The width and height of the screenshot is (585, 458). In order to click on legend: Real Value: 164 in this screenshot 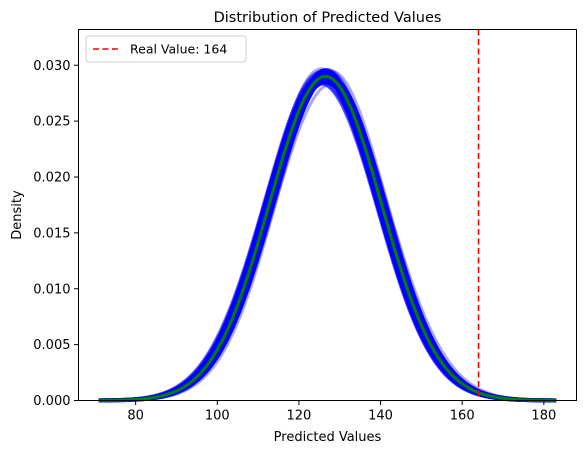, I will do `click(166, 49)`.